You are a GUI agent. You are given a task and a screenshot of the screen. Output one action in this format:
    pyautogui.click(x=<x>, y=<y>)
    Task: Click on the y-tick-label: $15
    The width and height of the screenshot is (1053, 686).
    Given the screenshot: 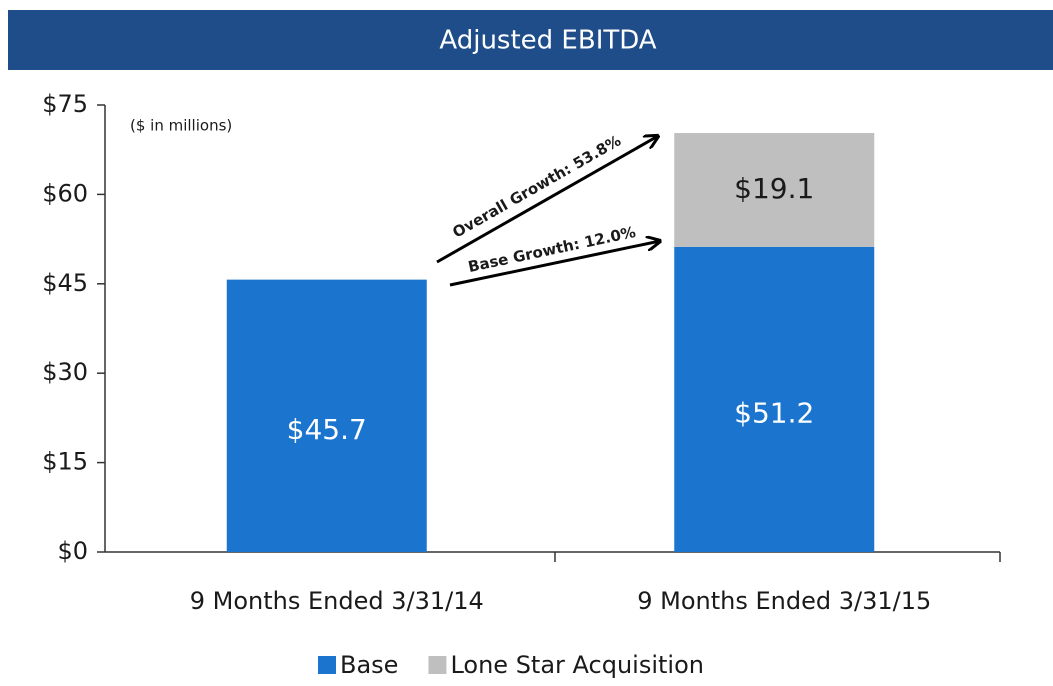 What is the action you would take?
    pyautogui.click(x=65, y=462)
    